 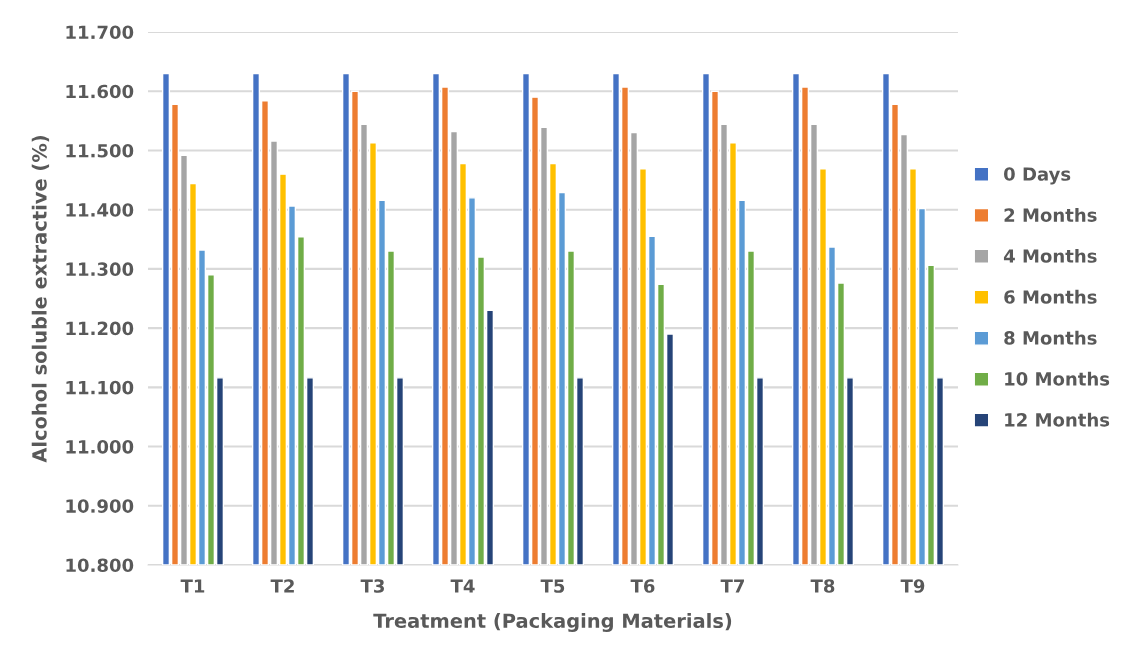 I want to click on legend-label: 4 Months, so click(x=1050, y=255).